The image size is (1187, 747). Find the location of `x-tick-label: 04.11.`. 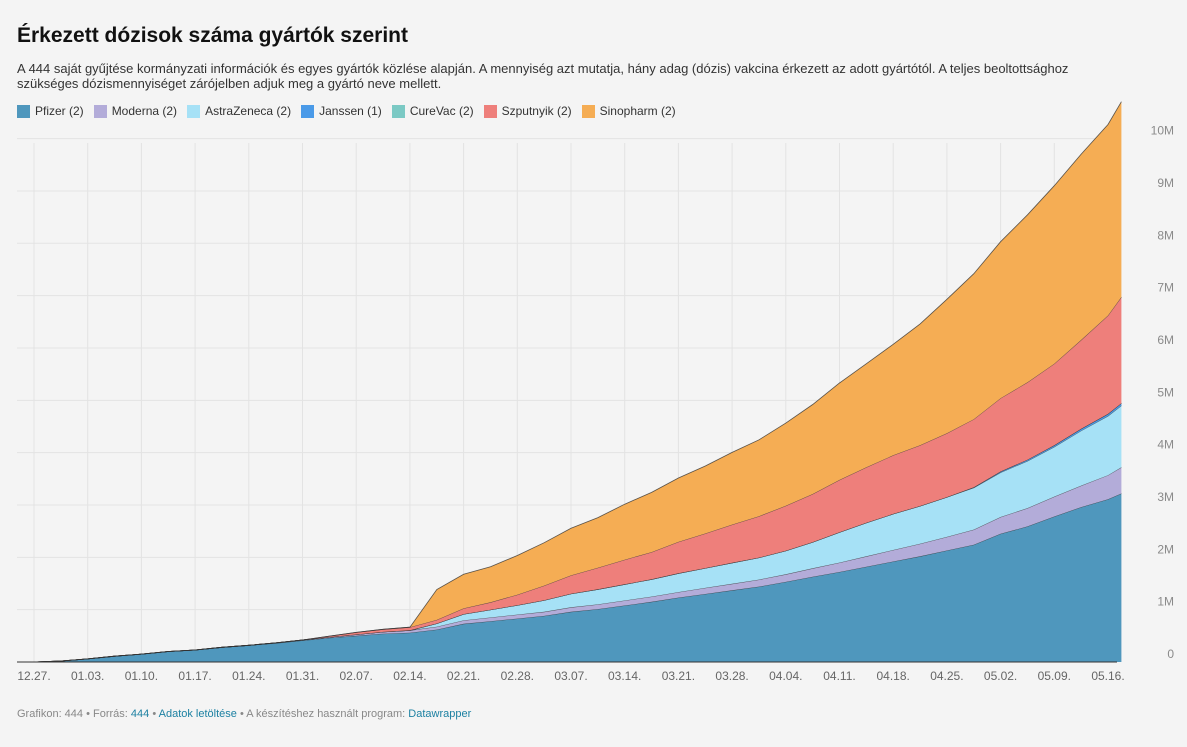

x-tick-label: 04.11. is located at coordinates (839, 676).